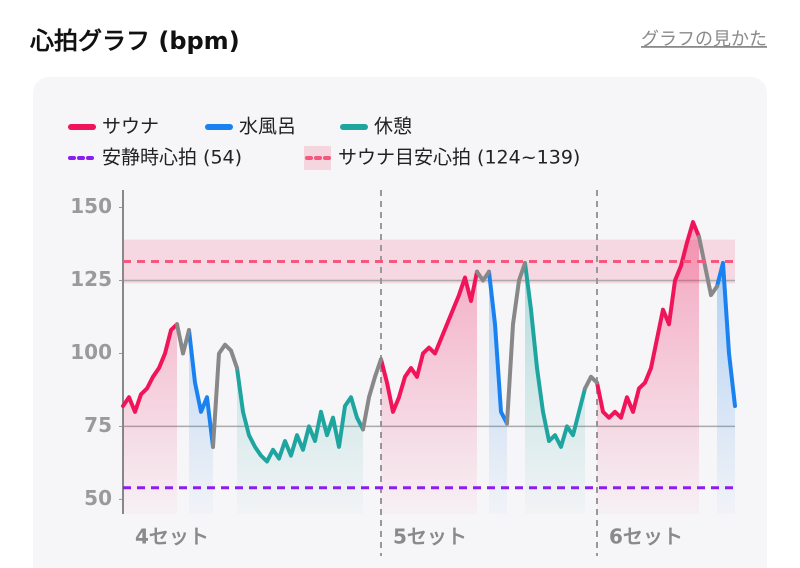  What do you see at coordinates (430, 537) in the screenshot?
I see `set-label: 5セット` at bounding box center [430, 537].